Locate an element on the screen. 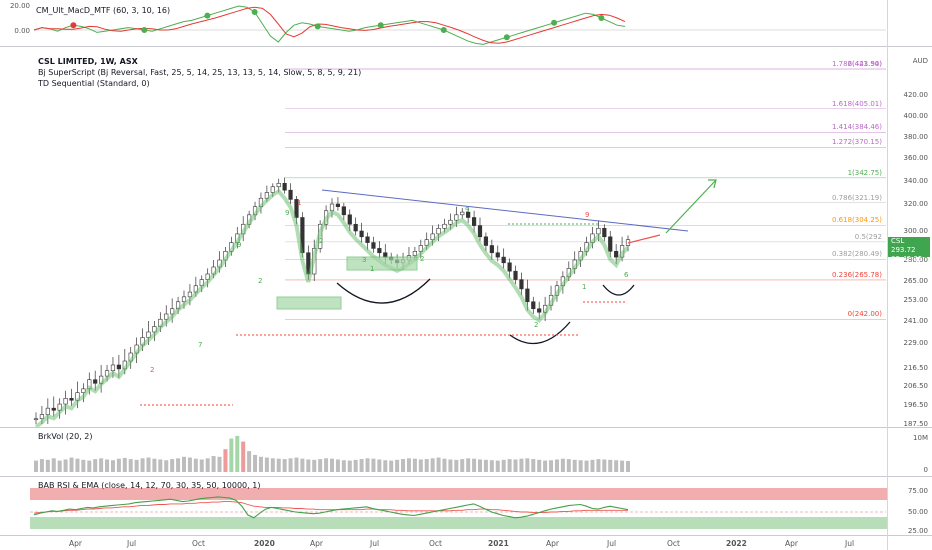 This screenshot has width=932, height=550. td-legend: TD Sequential (Standard, 0) is located at coordinates (94, 83).